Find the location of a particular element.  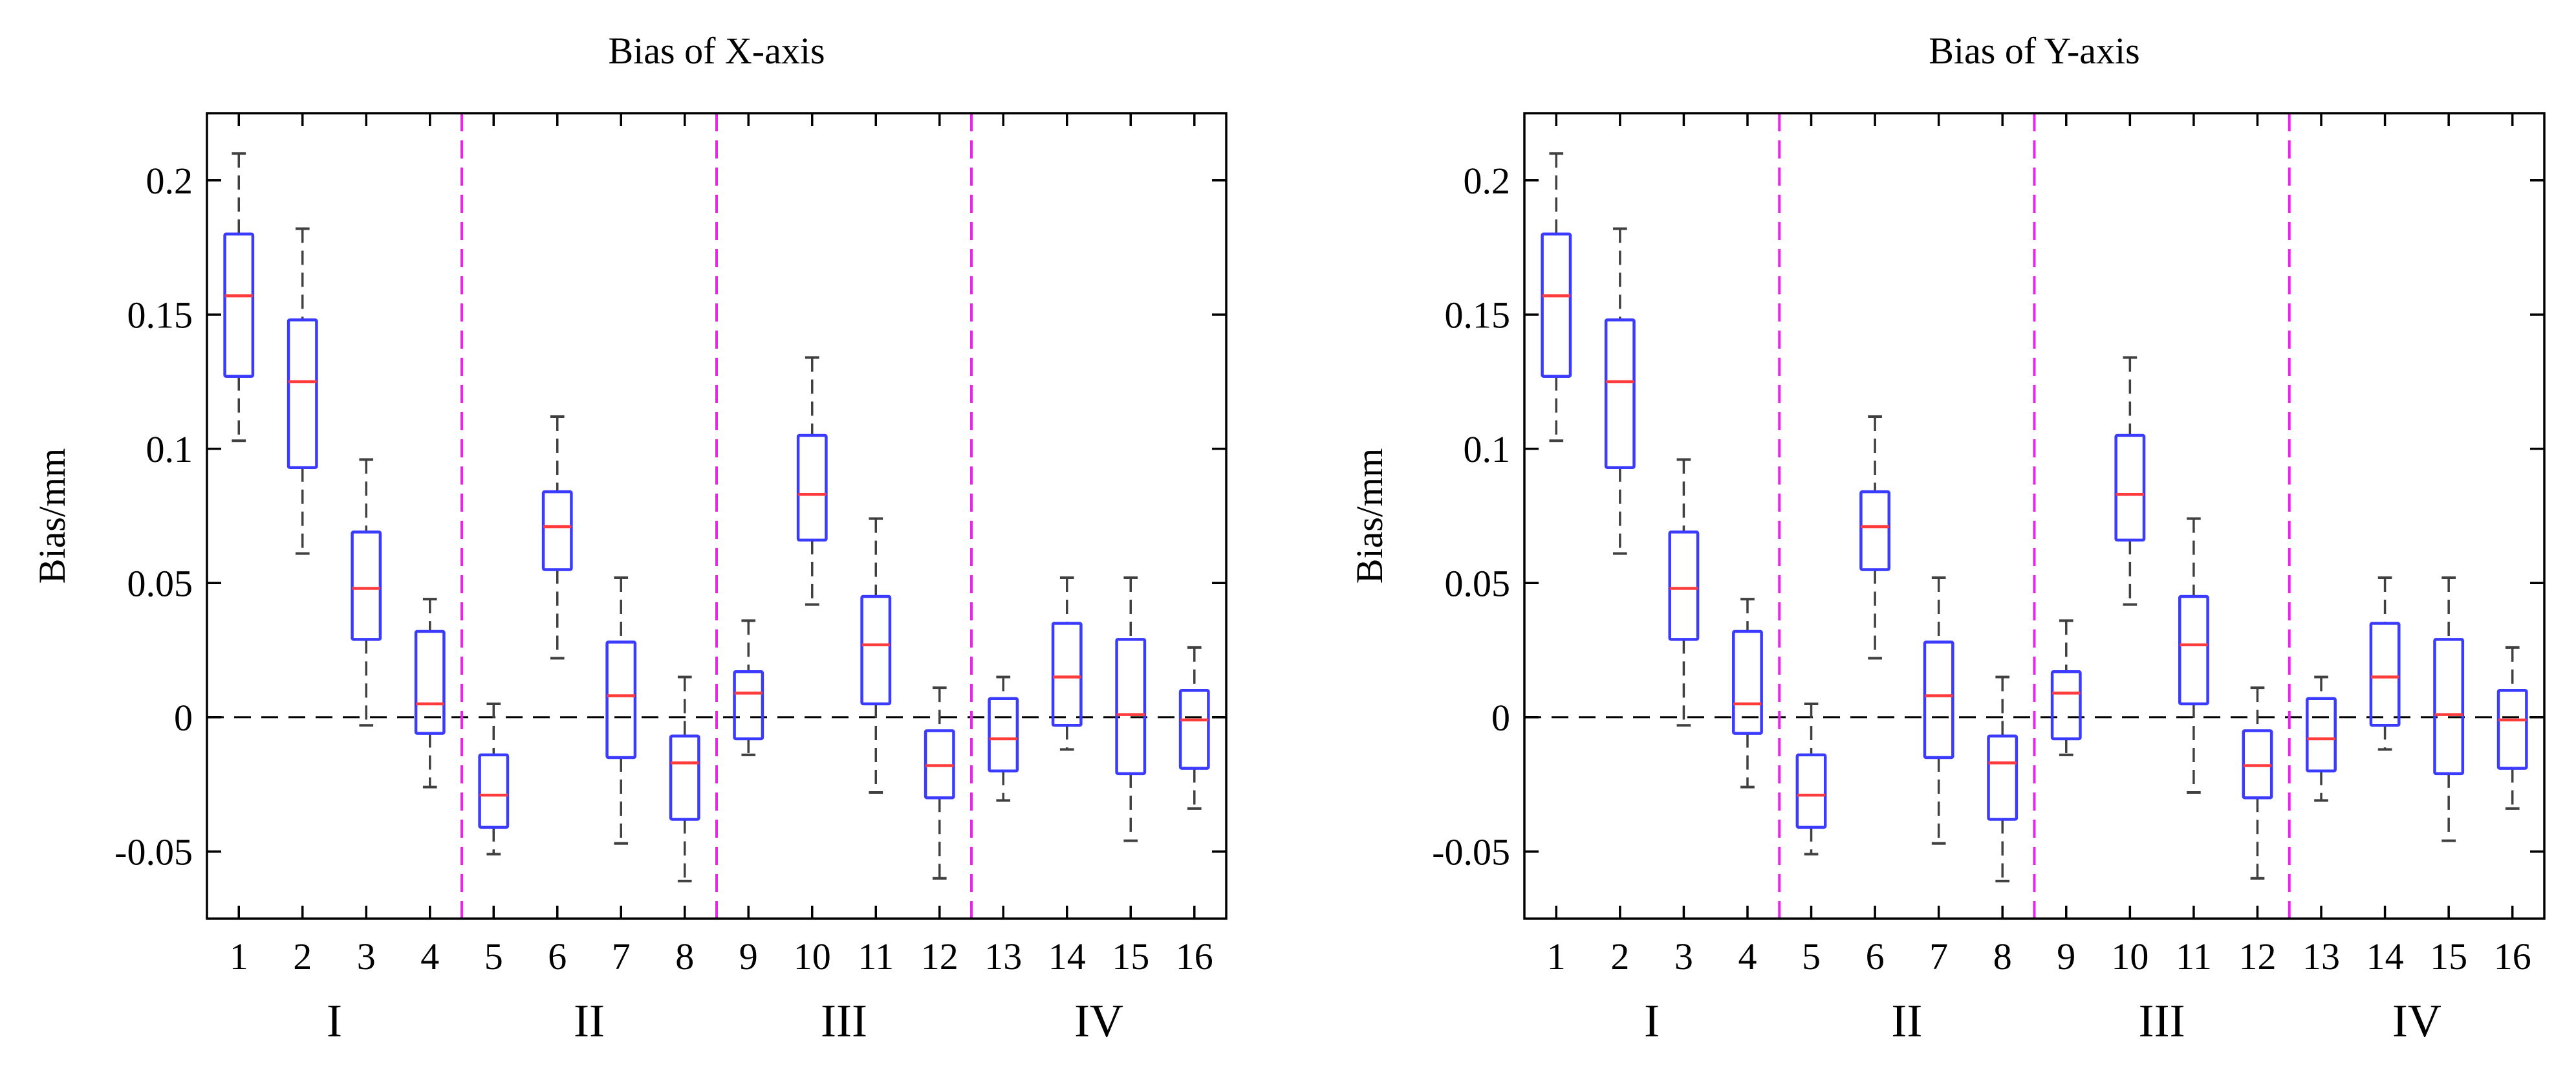

y-tick-label: 0.2 is located at coordinates (169, 181).